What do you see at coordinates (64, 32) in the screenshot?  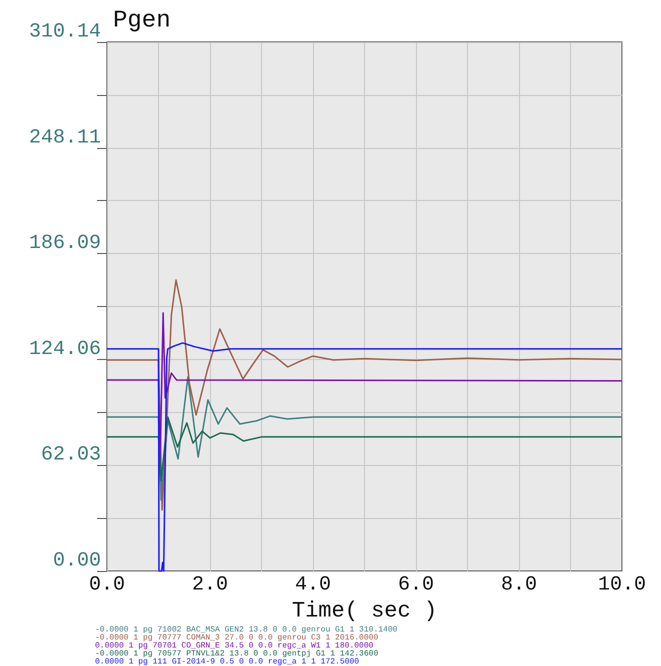 I see `y-tick-label: 310.14` at bounding box center [64, 32].